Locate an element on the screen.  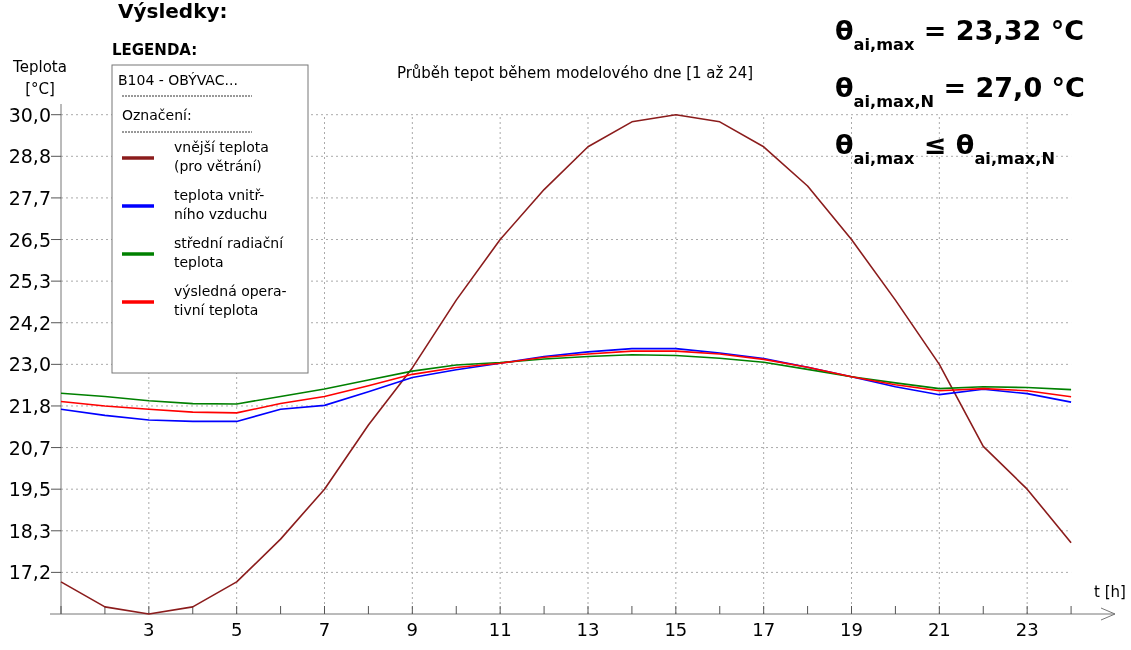
y-tick-label: 17,2 is located at coordinates (29, 572).